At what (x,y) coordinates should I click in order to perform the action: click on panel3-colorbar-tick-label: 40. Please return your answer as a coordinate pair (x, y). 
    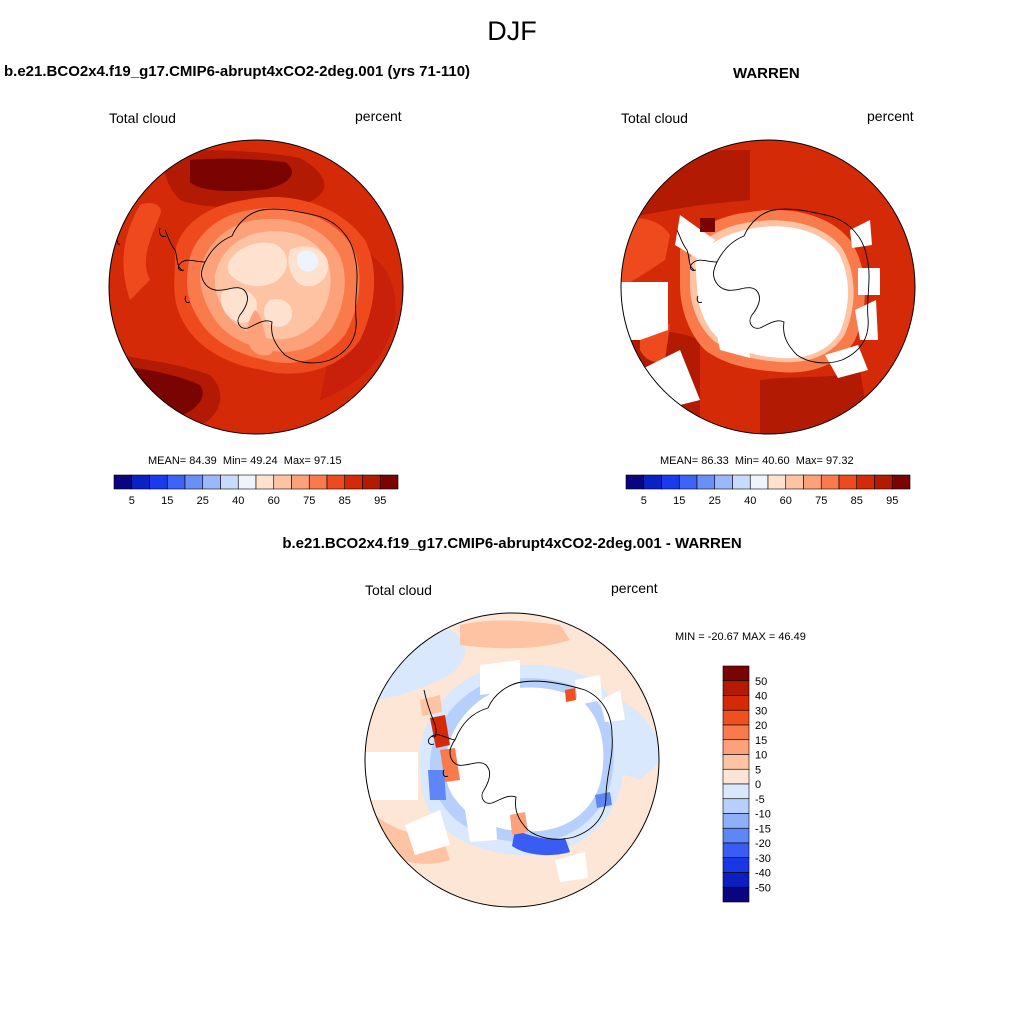
    Looking at the image, I should click on (761, 697).